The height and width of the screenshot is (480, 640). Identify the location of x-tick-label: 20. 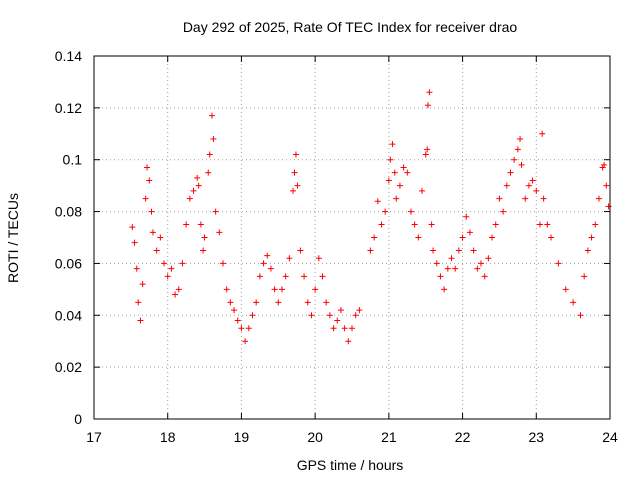
(315, 437).